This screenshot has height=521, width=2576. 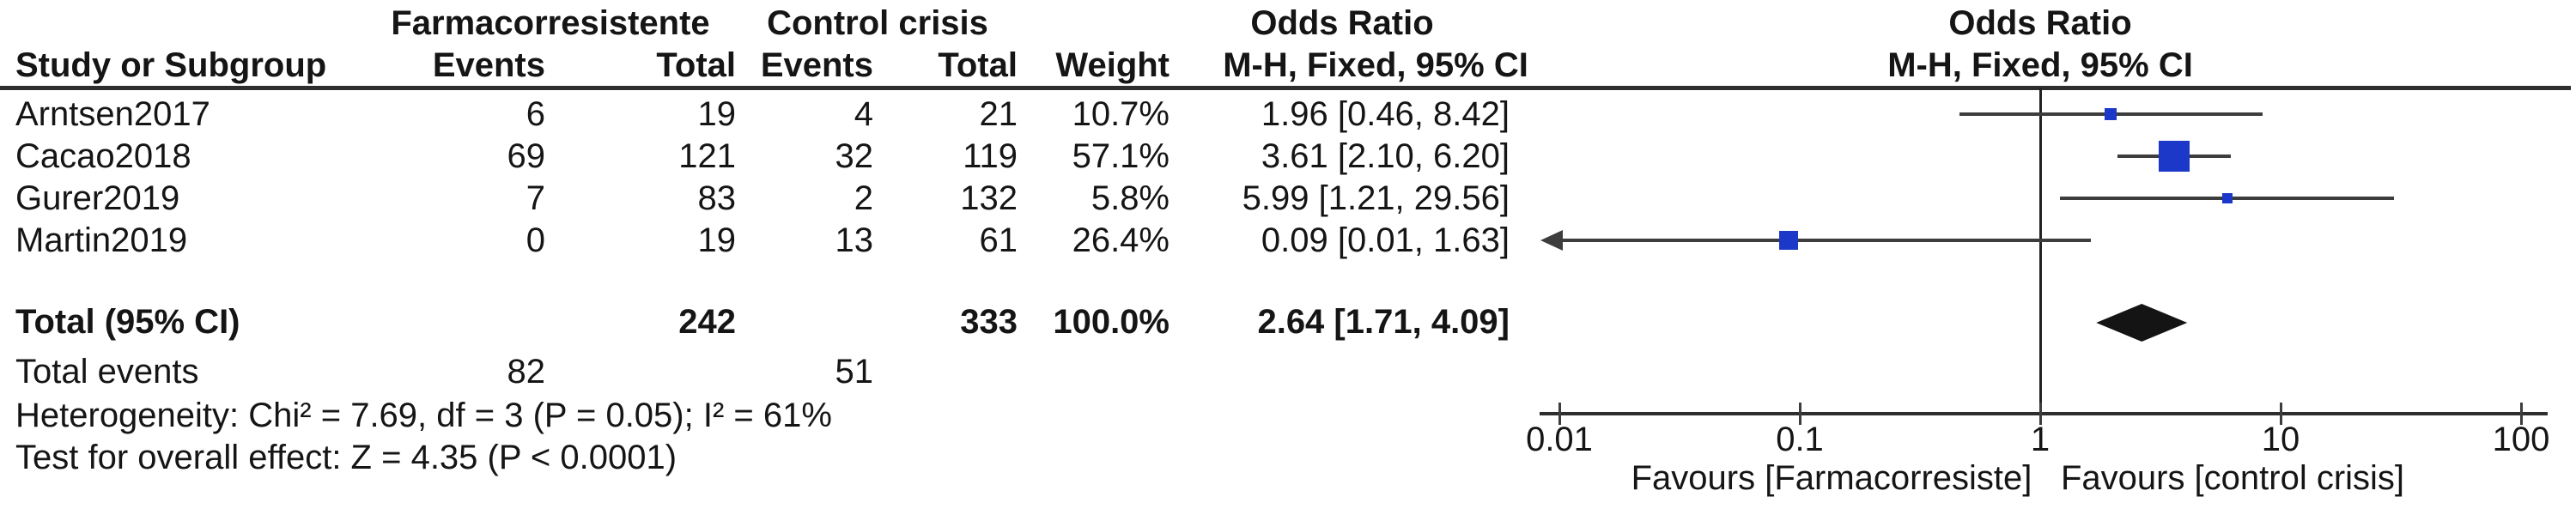 I want to click on ci-arrow-left-icon, so click(x=1551, y=240).